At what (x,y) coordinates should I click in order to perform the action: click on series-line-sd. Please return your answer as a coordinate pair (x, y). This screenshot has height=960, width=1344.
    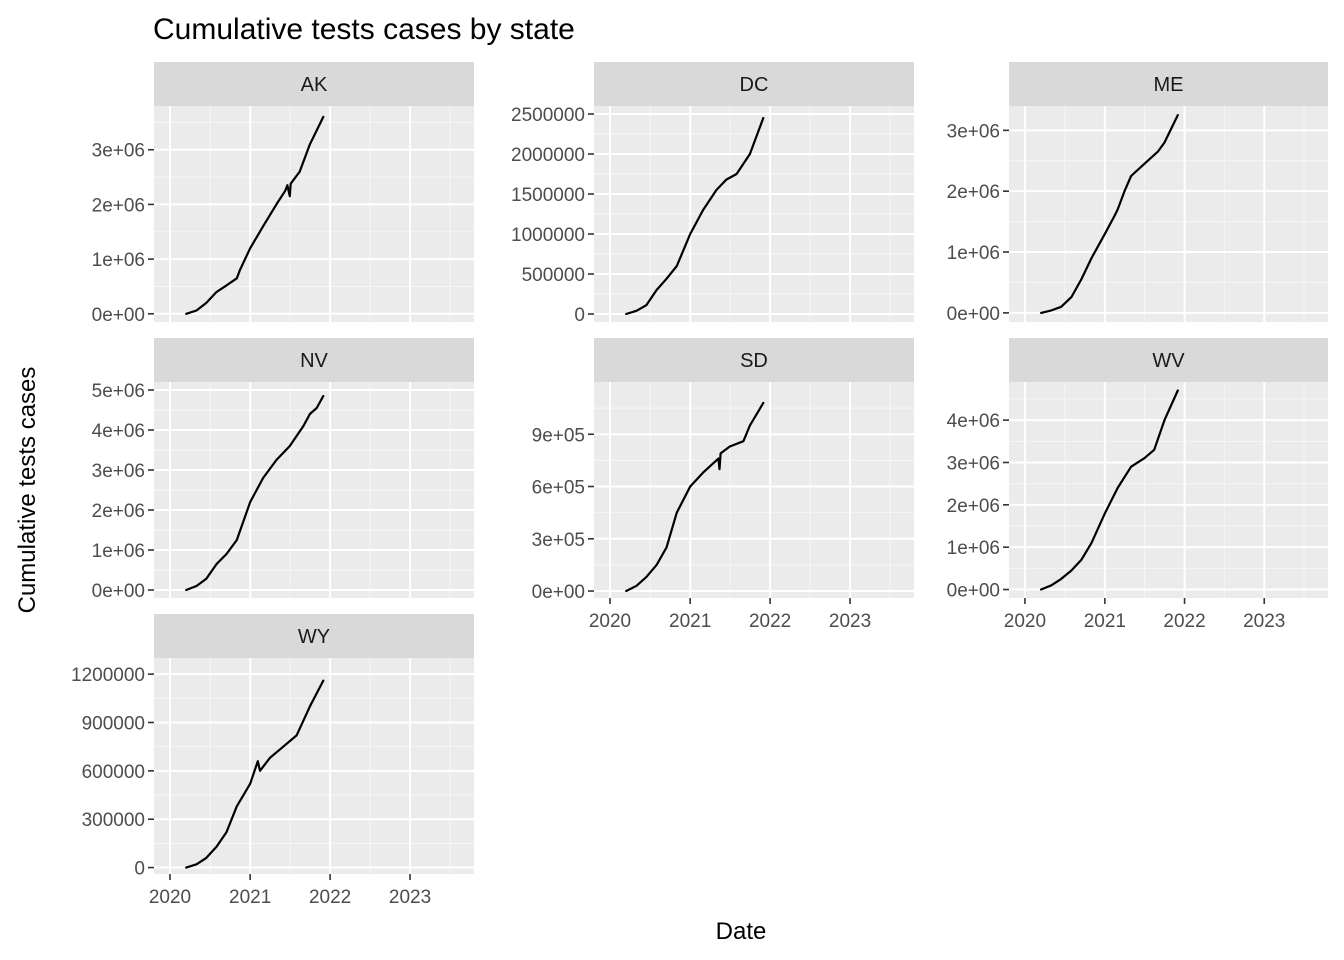
    Looking at the image, I should click on (695, 497).